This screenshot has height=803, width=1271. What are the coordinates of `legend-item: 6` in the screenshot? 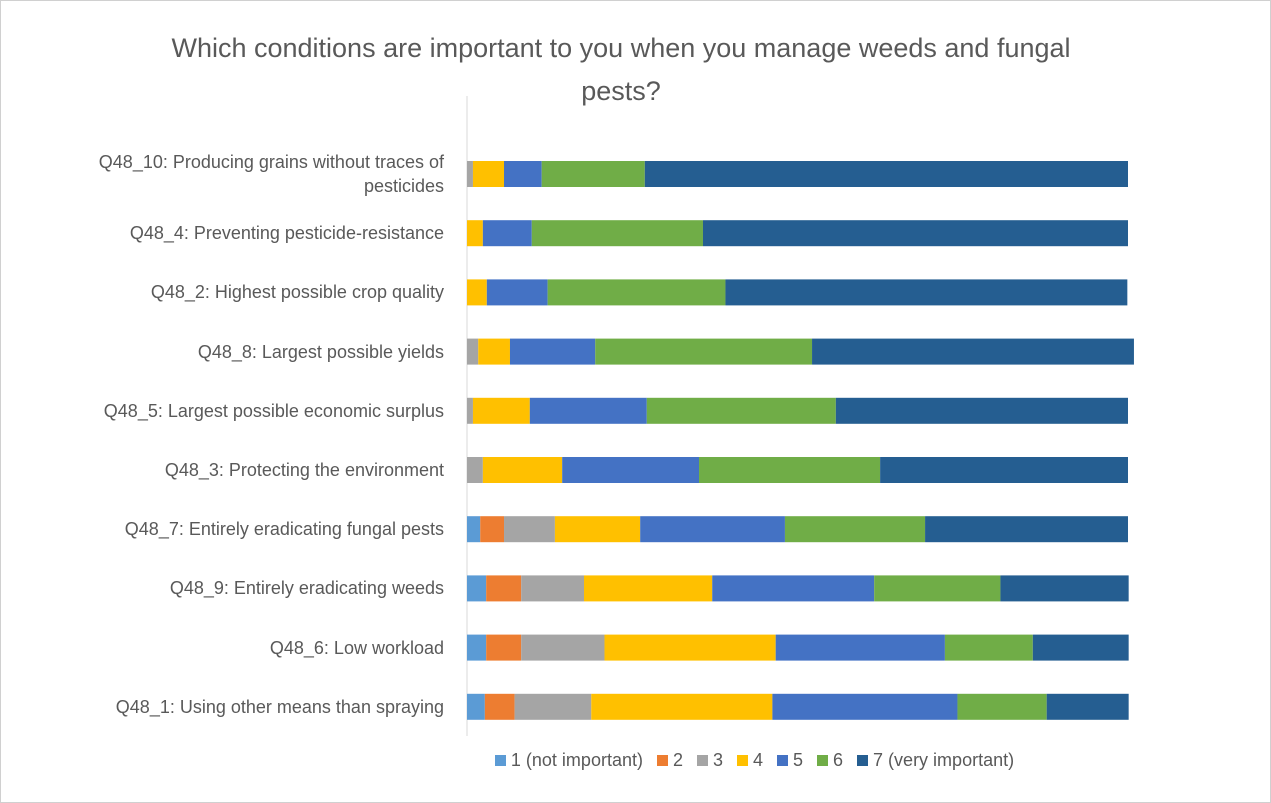 It's located at (830, 760).